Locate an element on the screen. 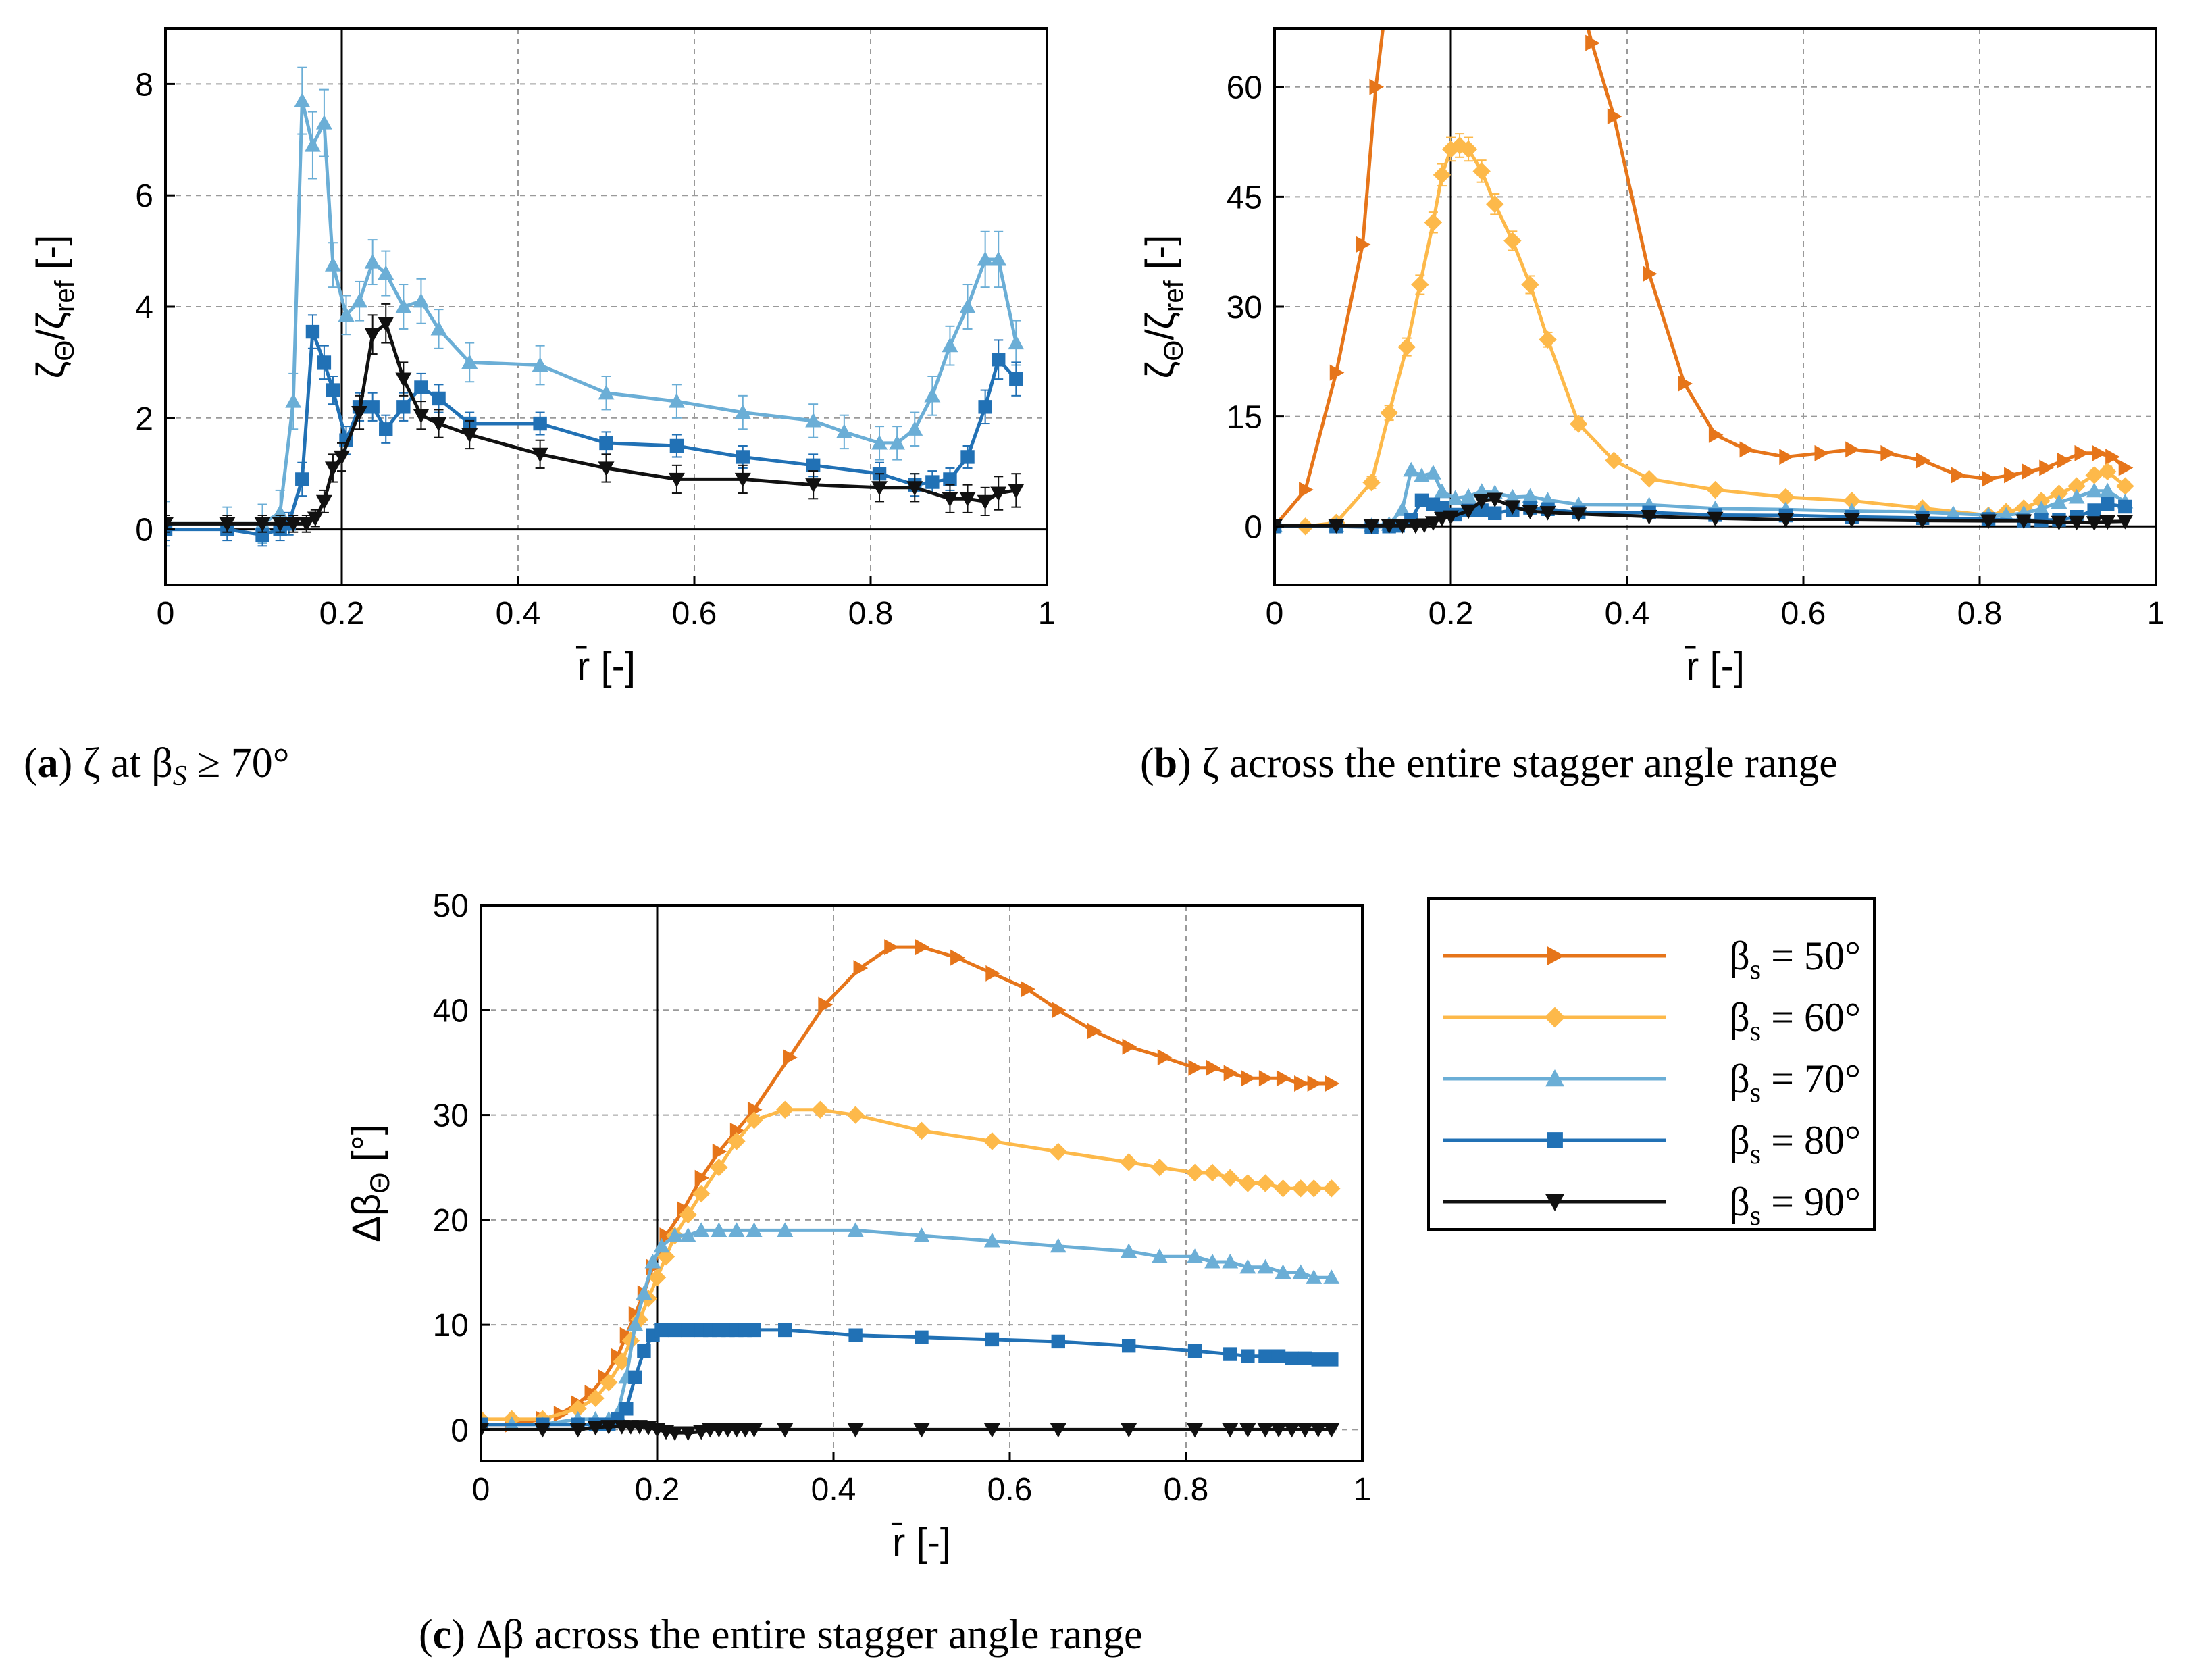 The image size is (2185, 1680). legend-entry: βs = 80° is located at coordinates (1652, 1144).